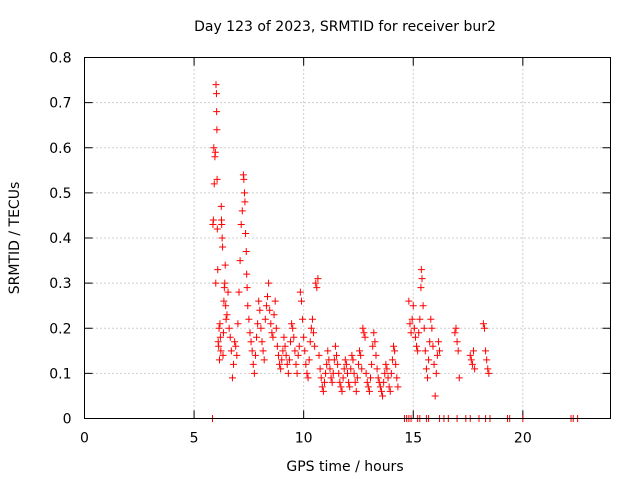 This screenshot has width=640, height=480. I want to click on y-tick-label: 0.4, so click(60, 239).